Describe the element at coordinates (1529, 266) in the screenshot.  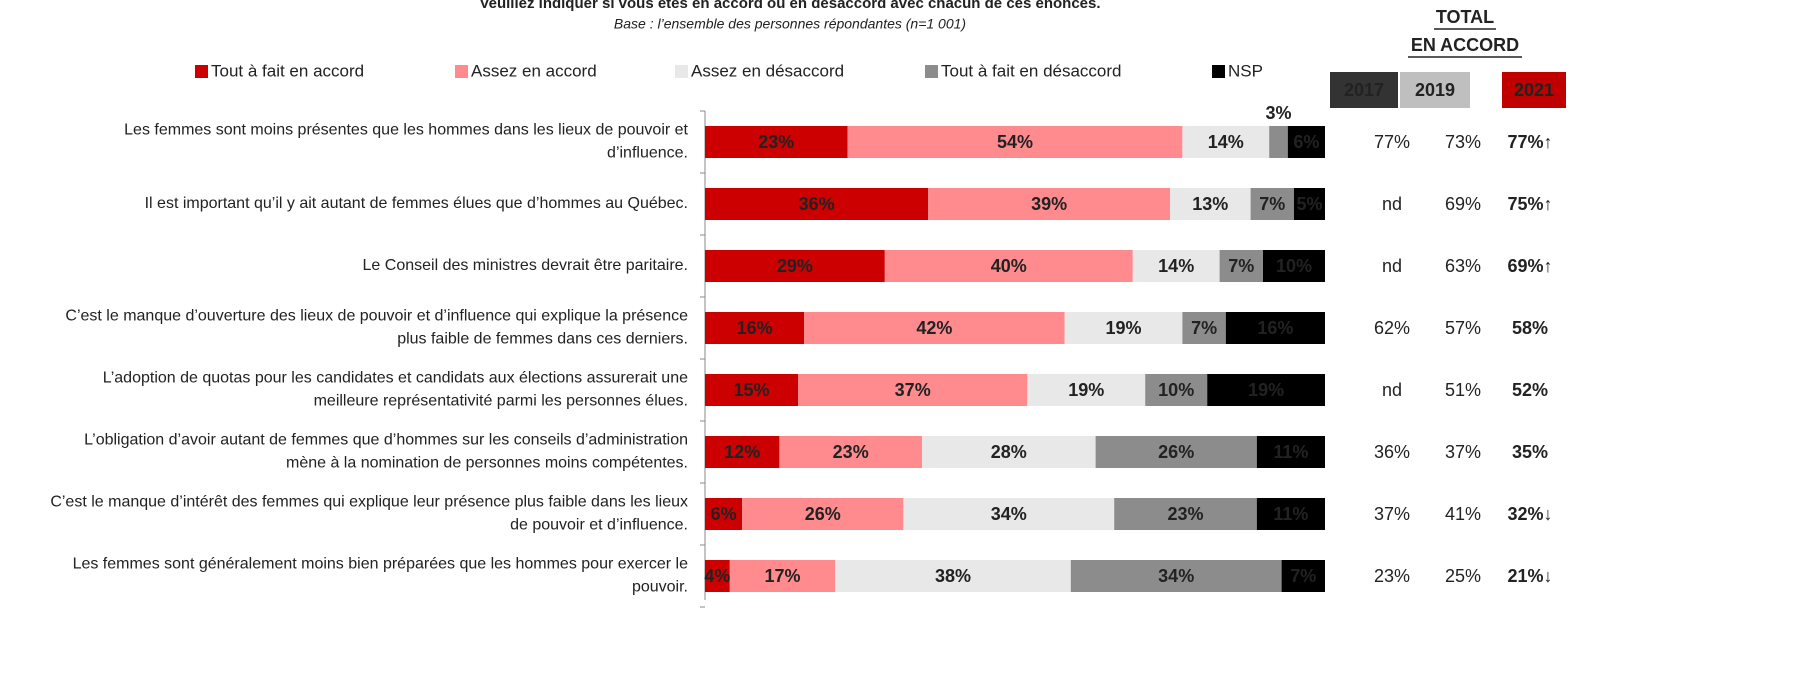
I see `table-cell: 69%↑` at that location.